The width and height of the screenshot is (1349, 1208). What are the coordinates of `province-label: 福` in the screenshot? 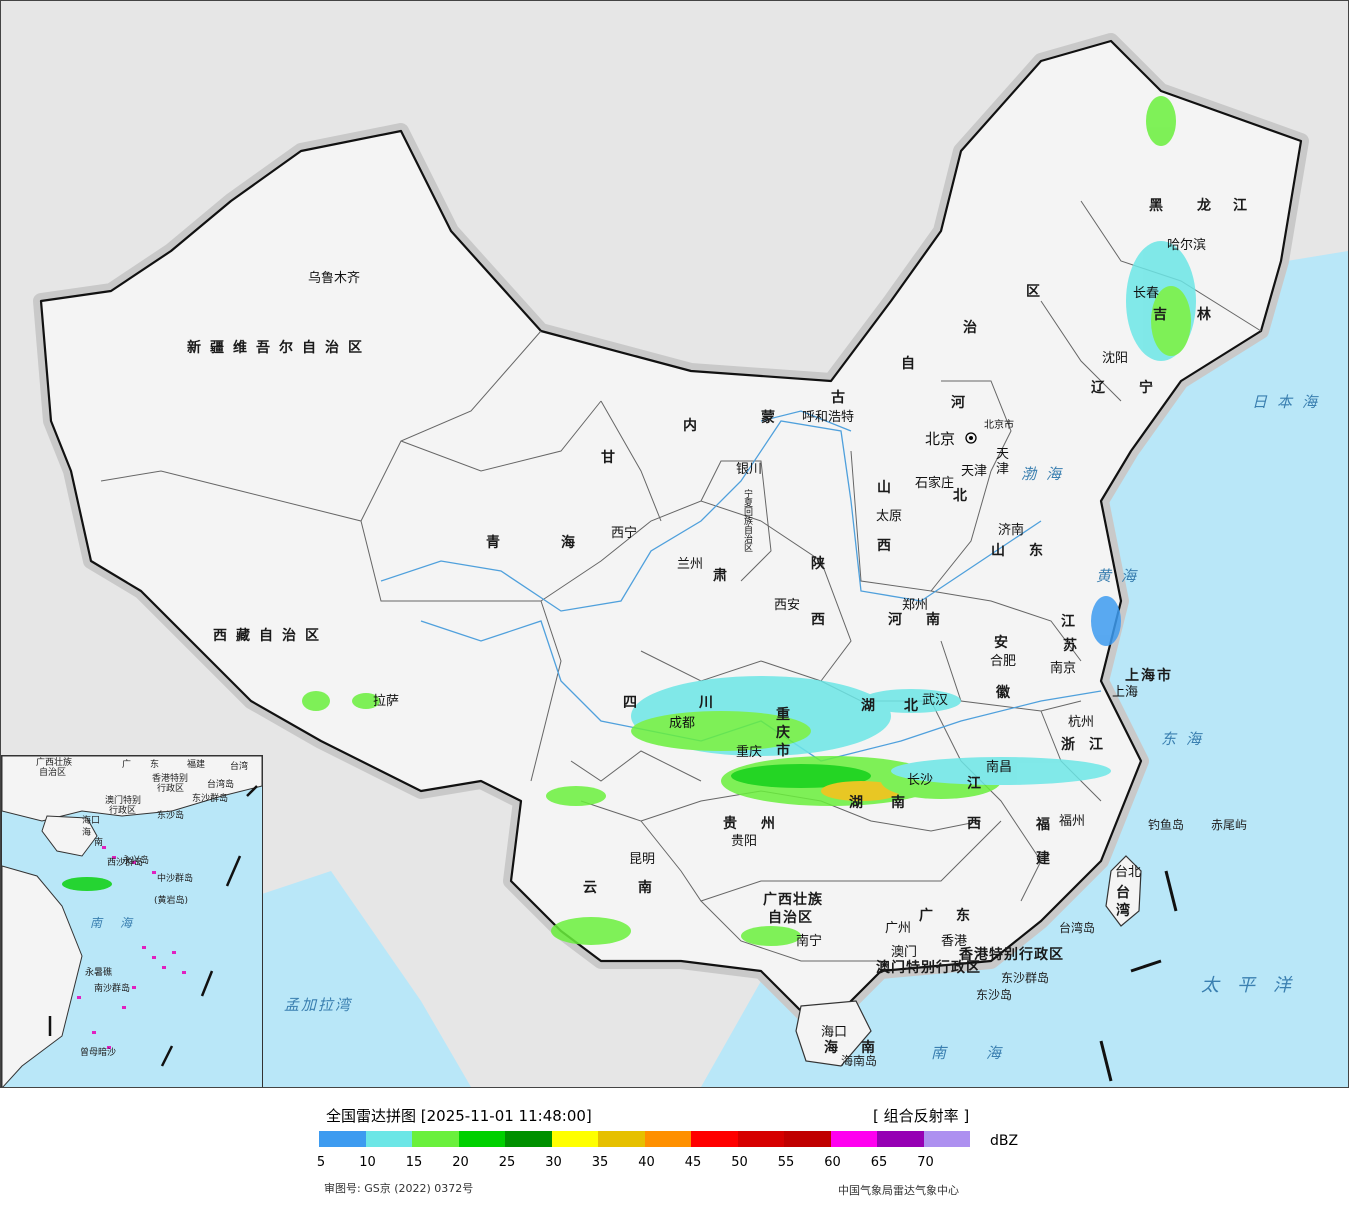 It's located at (1047, 825).